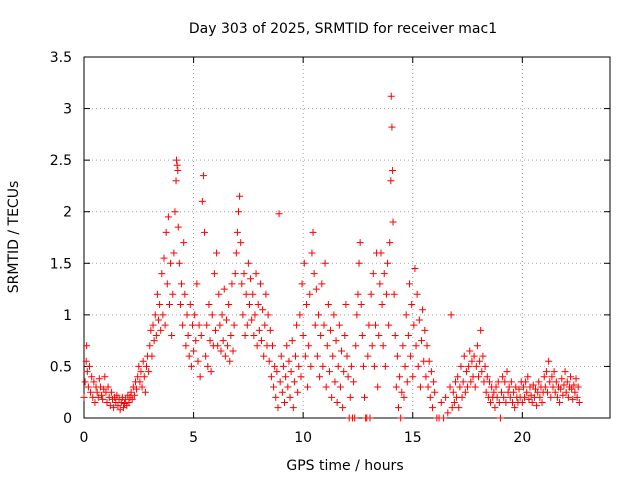  I want to click on y-tick-label: 3, so click(67, 110).